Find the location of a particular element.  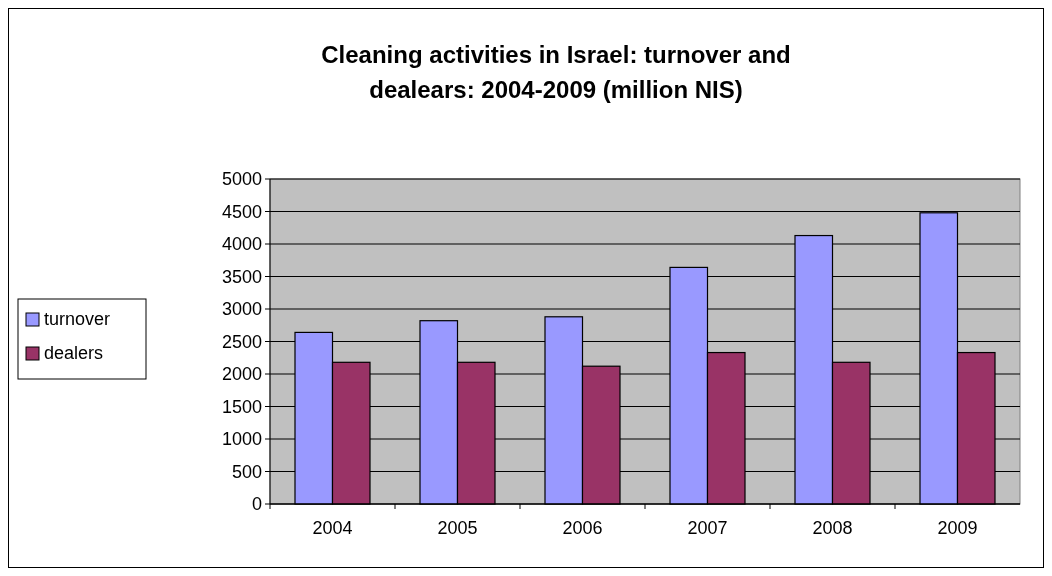

x-tick-label: 2006 is located at coordinates (582, 528).